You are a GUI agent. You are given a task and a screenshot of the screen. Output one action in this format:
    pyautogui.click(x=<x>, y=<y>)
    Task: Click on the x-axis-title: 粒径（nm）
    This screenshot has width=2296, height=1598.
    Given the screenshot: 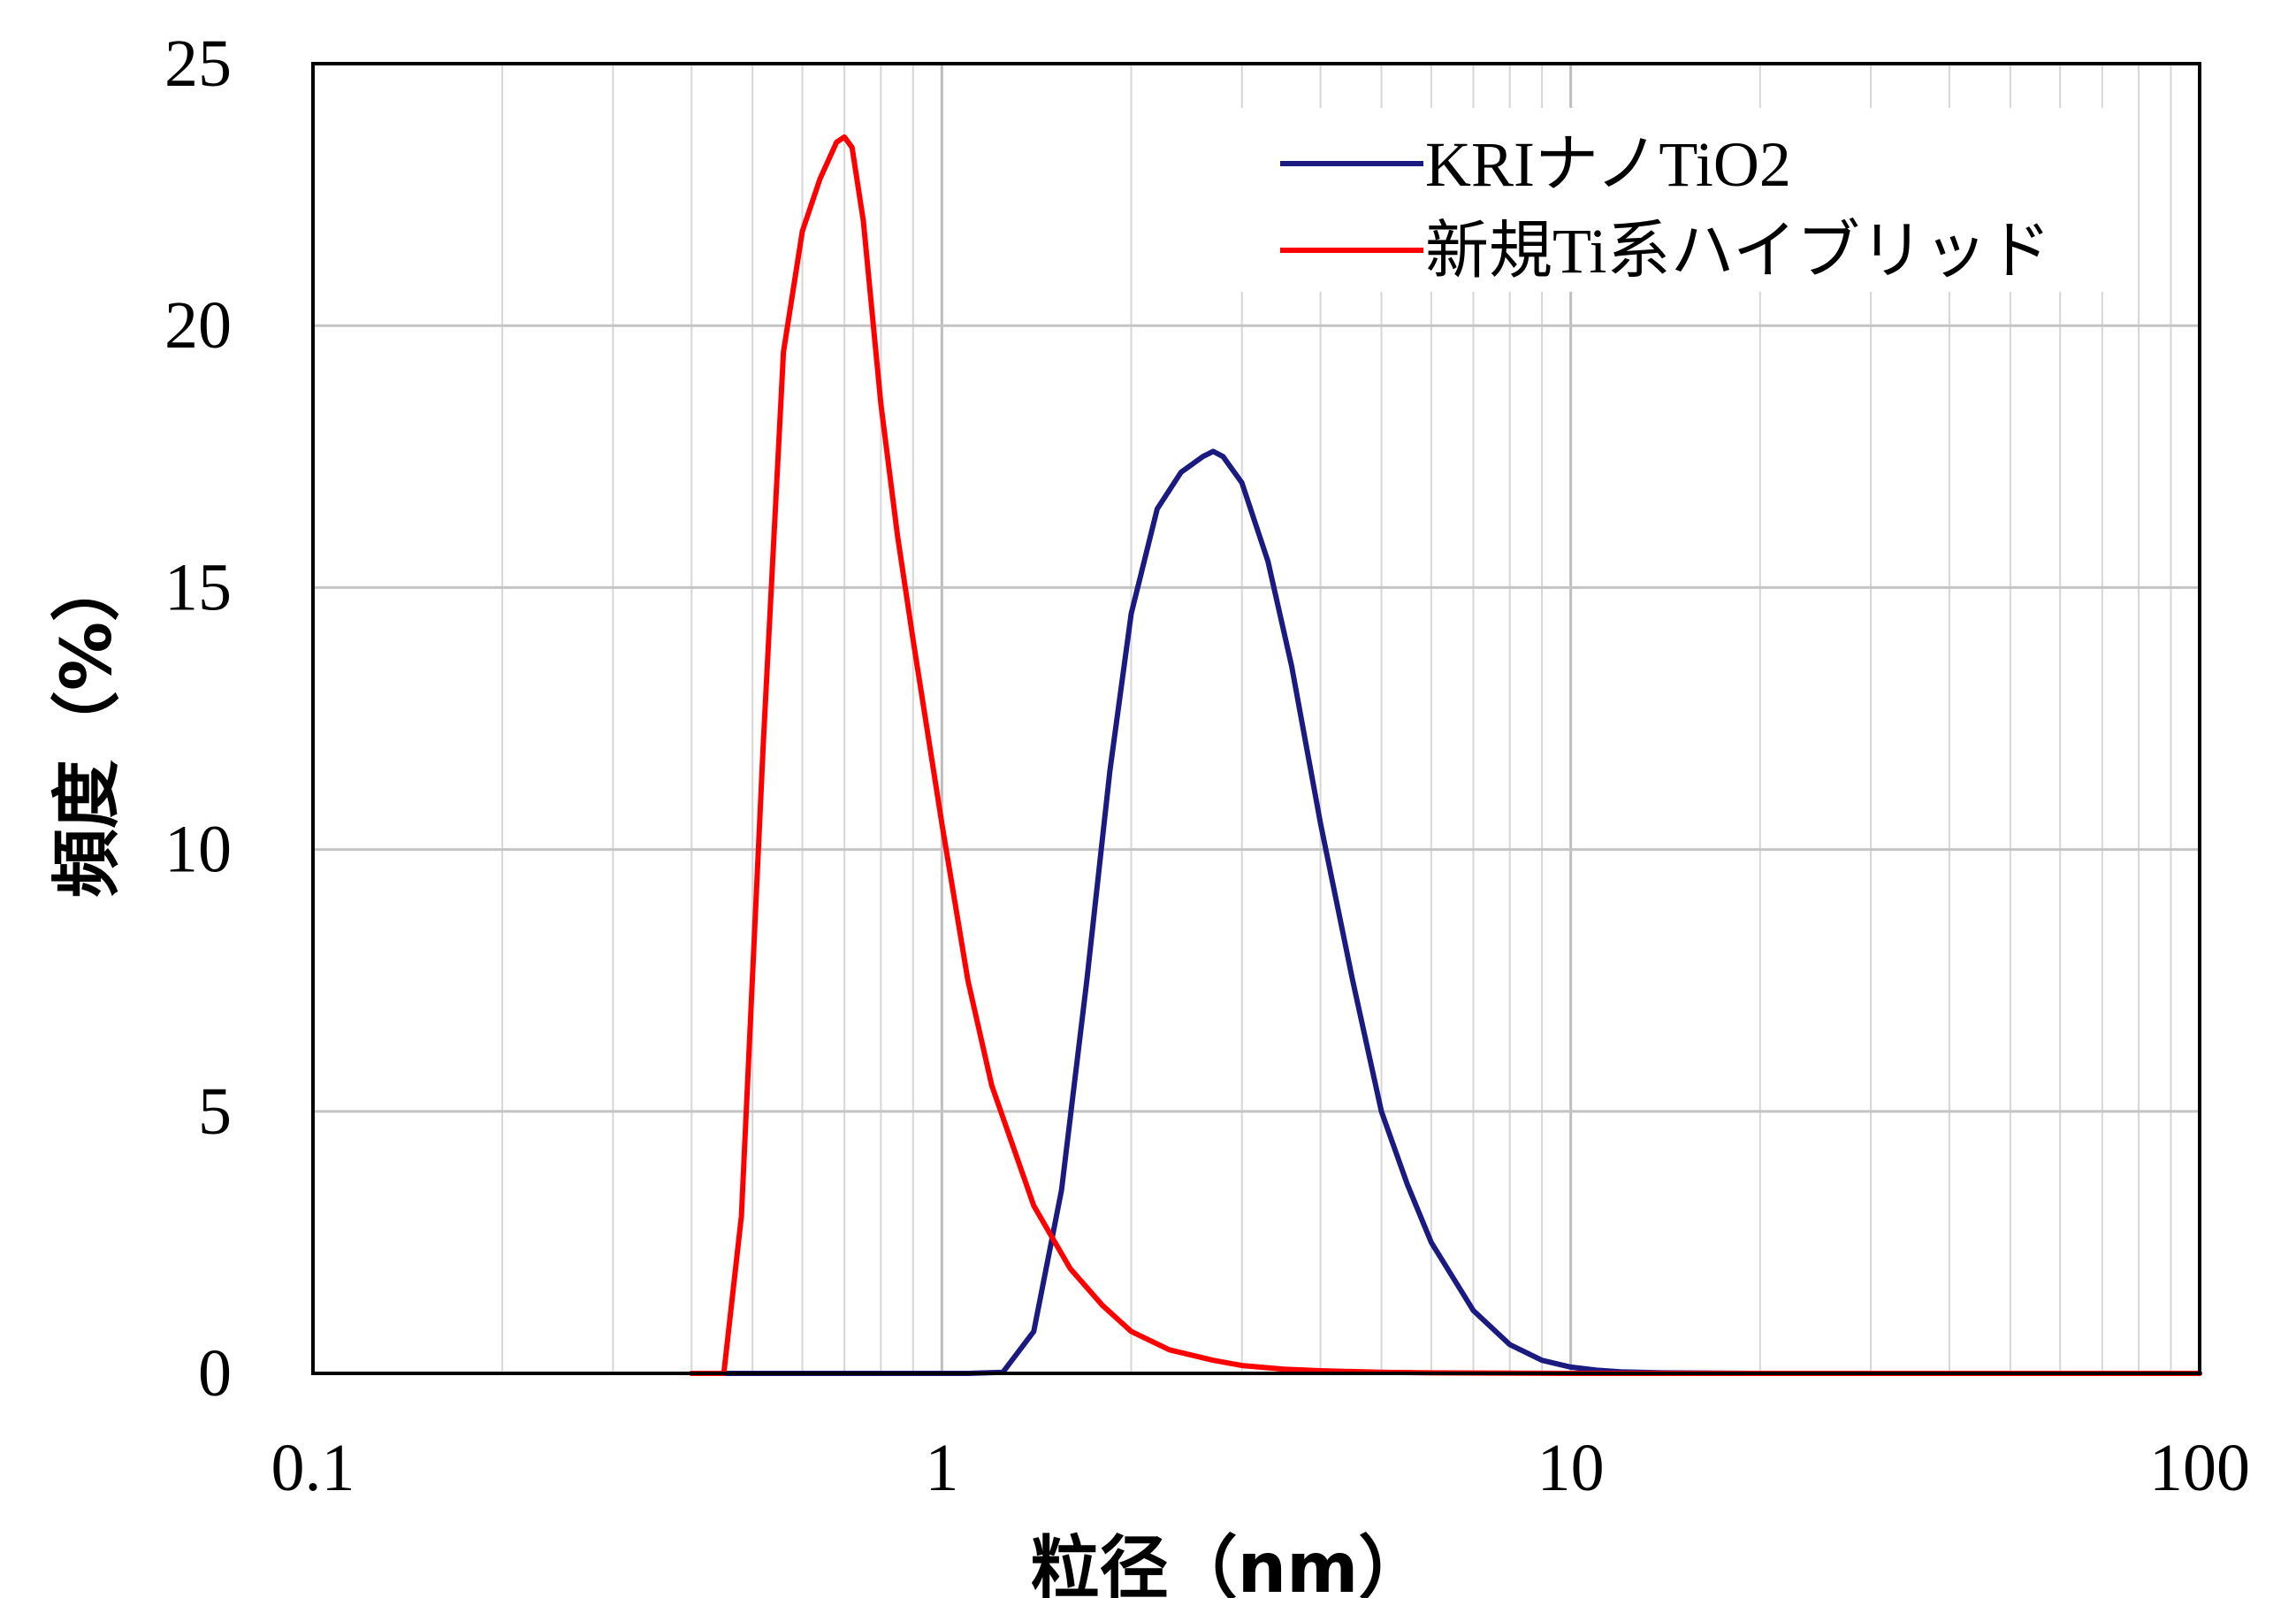 What is the action you would take?
    pyautogui.click(x=1229, y=1563)
    